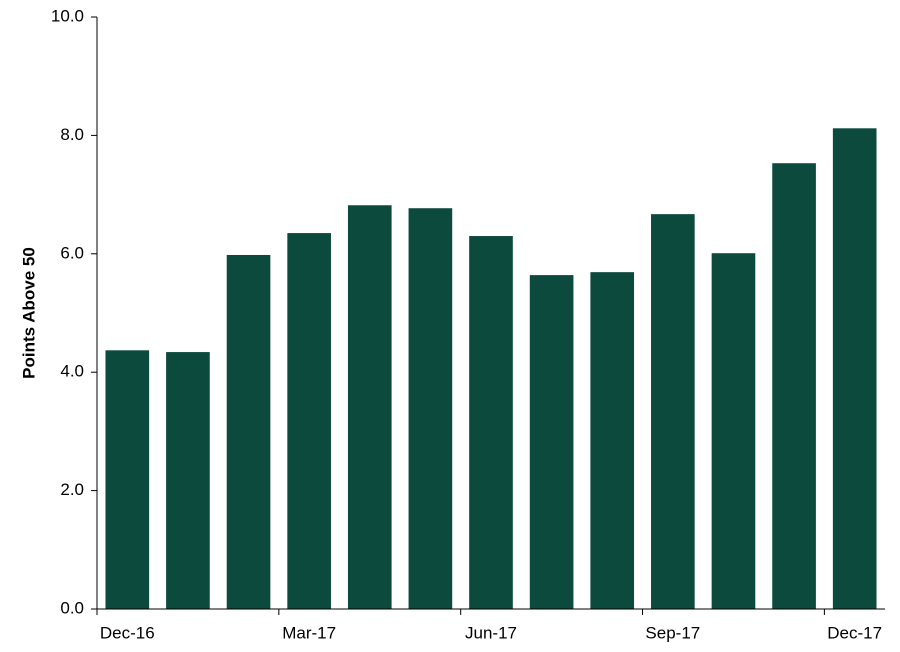 The width and height of the screenshot is (900, 652). What do you see at coordinates (72, 489) in the screenshot?
I see `y-tick-label: 2.0` at bounding box center [72, 489].